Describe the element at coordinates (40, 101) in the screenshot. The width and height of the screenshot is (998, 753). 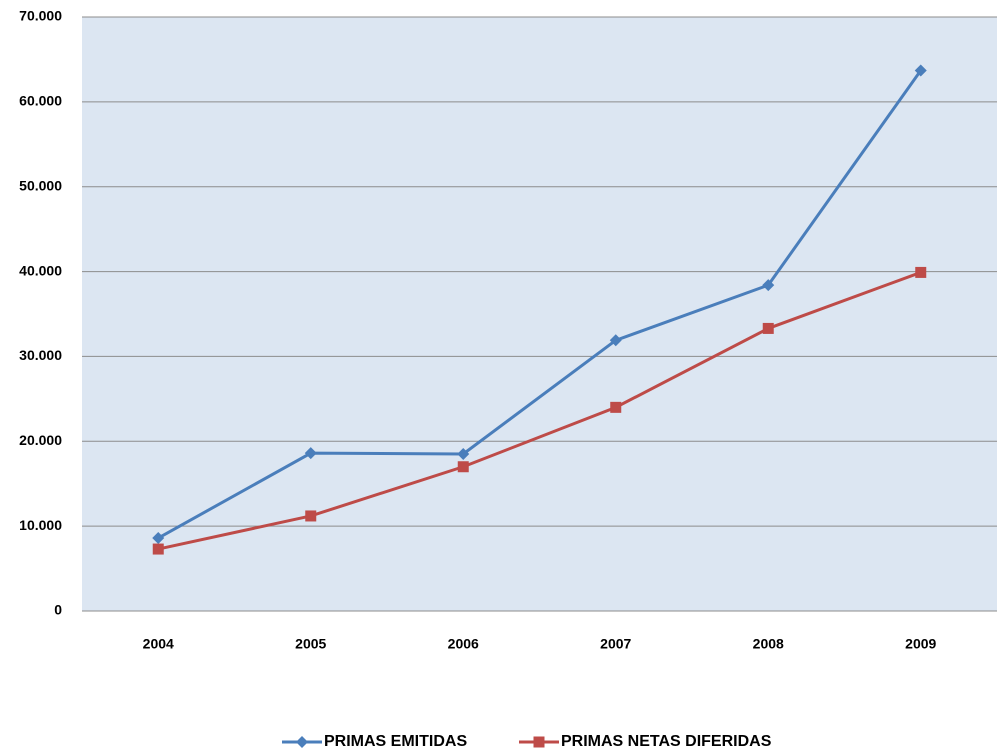
I see `y-tick-label: 60.000` at that location.